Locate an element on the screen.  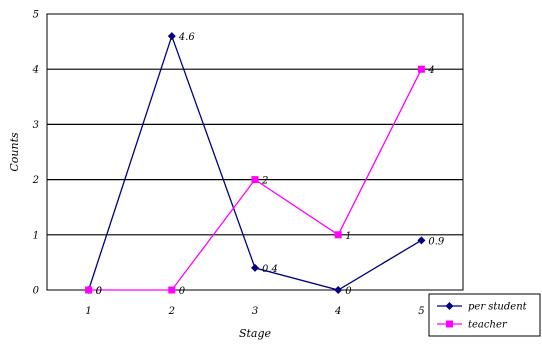
y-tick-label: 4 is located at coordinates (35, 70).